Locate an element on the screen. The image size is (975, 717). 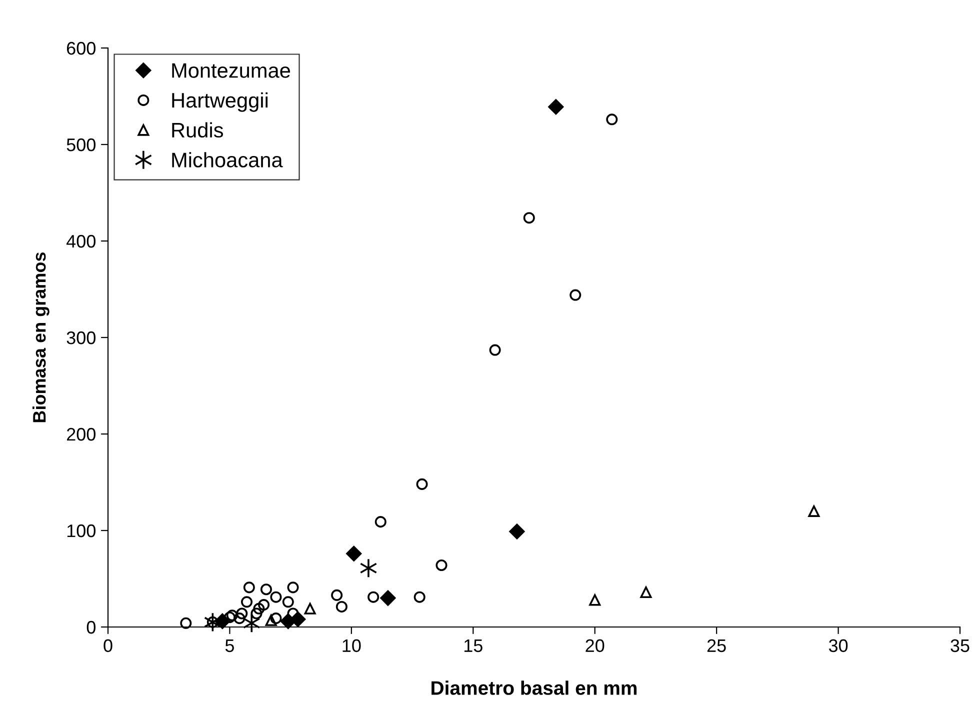
y-tick-label: 600 is located at coordinates (81, 48).